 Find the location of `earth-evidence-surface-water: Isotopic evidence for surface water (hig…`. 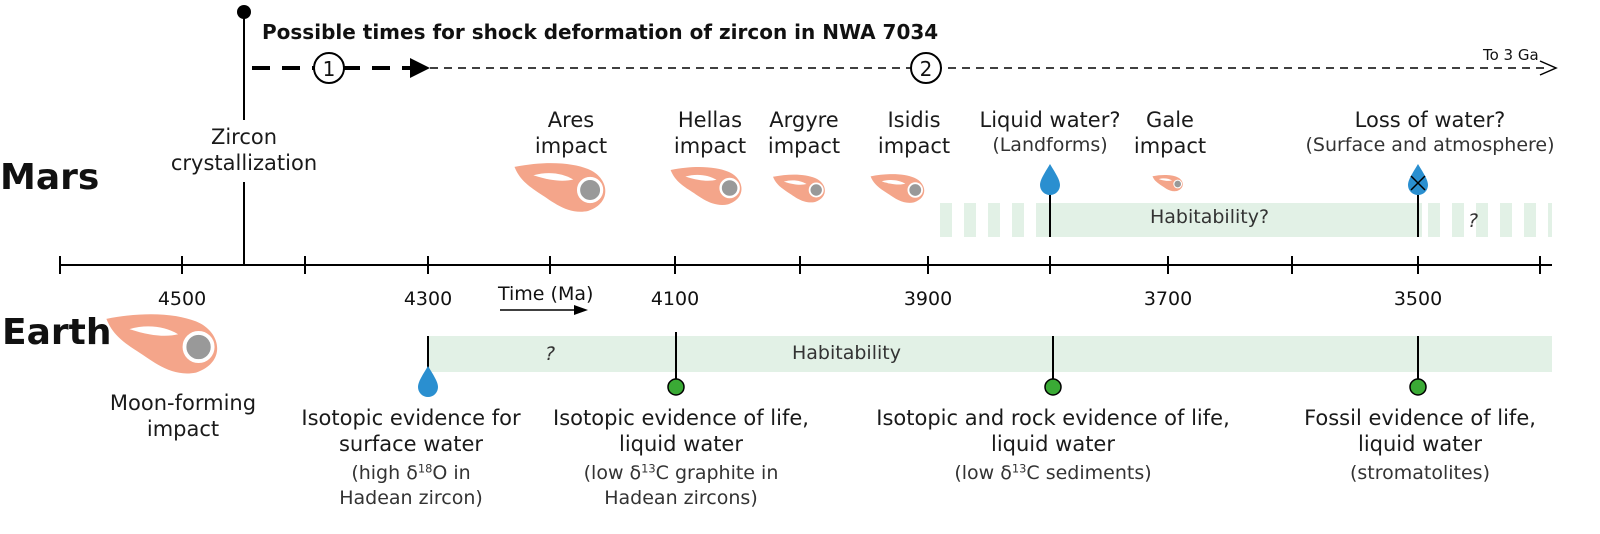

earth-evidence-surface-water: Isotopic evidence for surface water (hig… is located at coordinates (411, 457).